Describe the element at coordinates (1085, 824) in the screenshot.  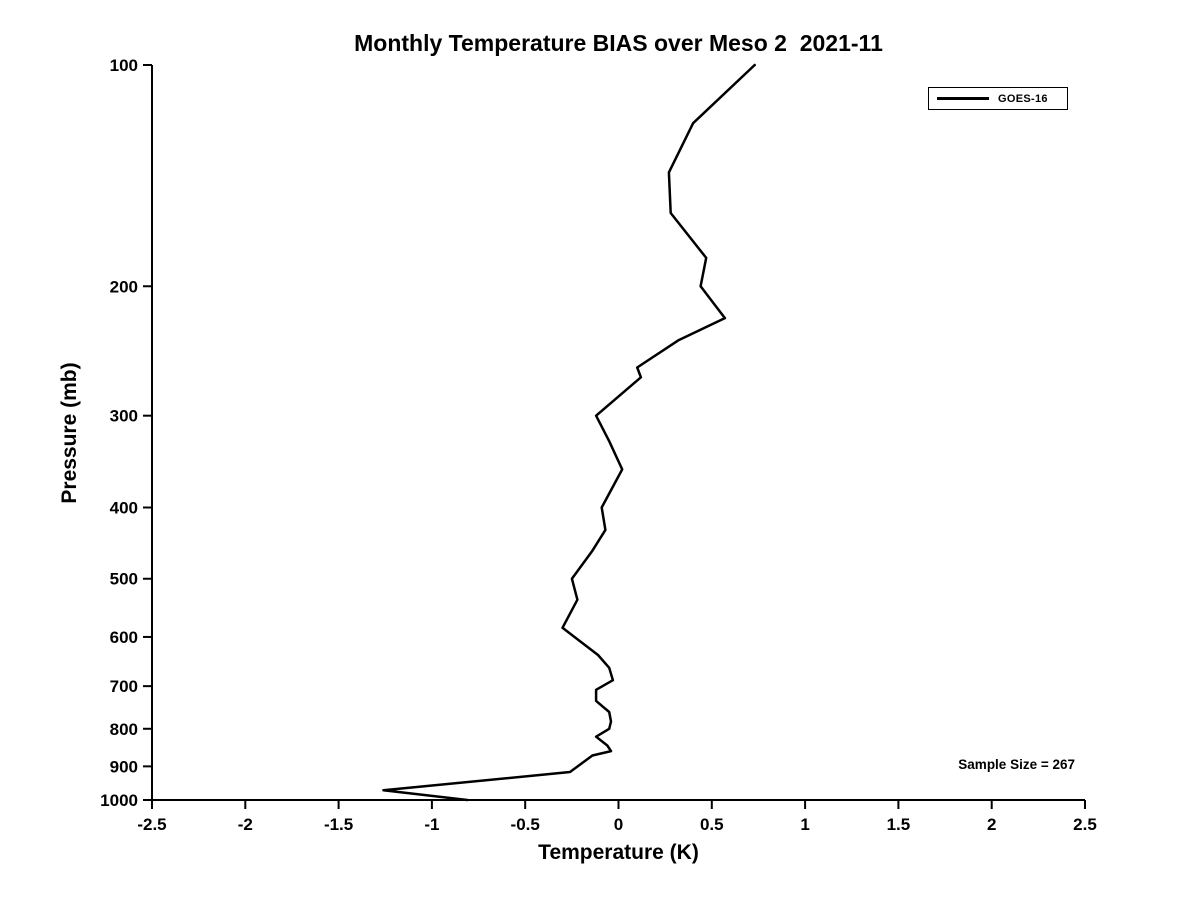
I see `x-tick-label: 2.5` at that location.